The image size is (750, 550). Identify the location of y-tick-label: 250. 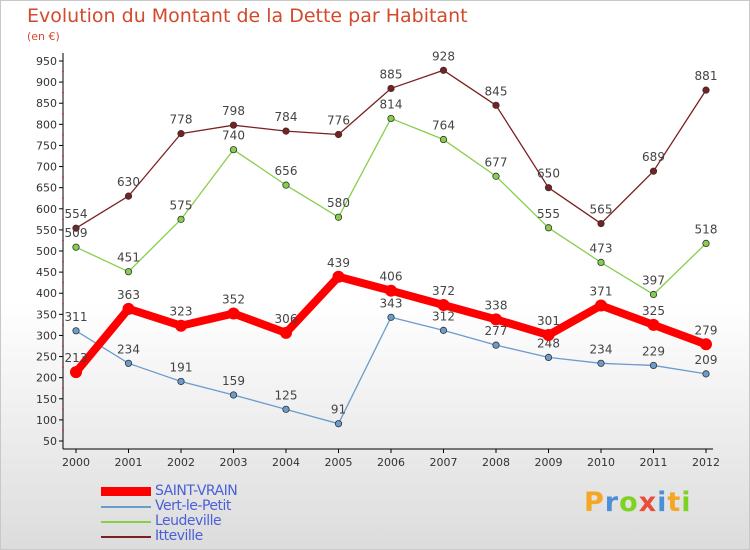
(46, 357).